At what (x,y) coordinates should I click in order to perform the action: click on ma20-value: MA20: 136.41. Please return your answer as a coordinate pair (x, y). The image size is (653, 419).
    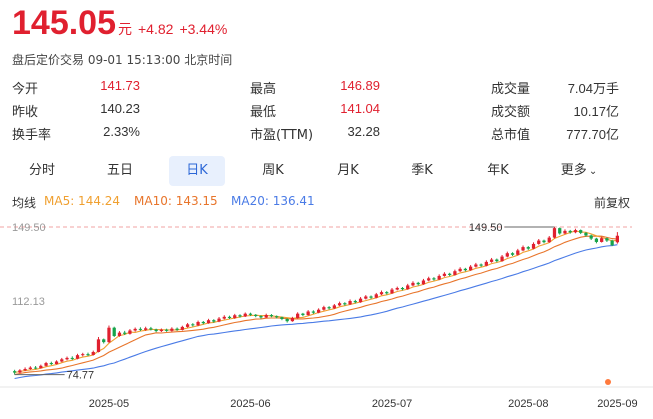
    Looking at the image, I should click on (273, 201).